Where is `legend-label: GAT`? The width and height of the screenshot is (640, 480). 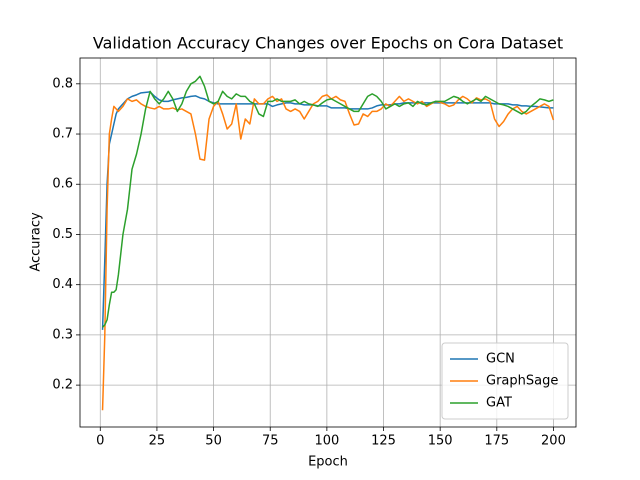 legend-label: GAT is located at coordinates (499, 403).